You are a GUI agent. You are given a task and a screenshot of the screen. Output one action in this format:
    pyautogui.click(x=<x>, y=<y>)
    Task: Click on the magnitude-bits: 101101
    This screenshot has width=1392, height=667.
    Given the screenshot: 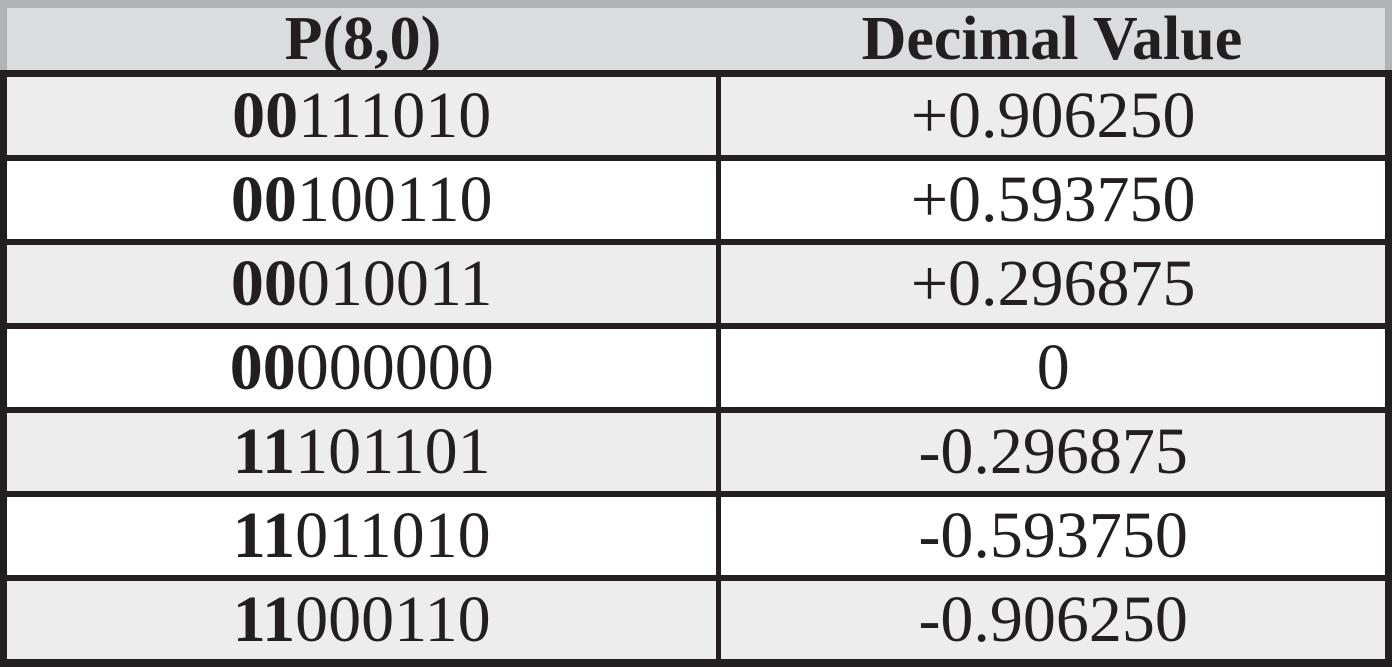 What is the action you would take?
    pyautogui.click(x=393, y=451)
    